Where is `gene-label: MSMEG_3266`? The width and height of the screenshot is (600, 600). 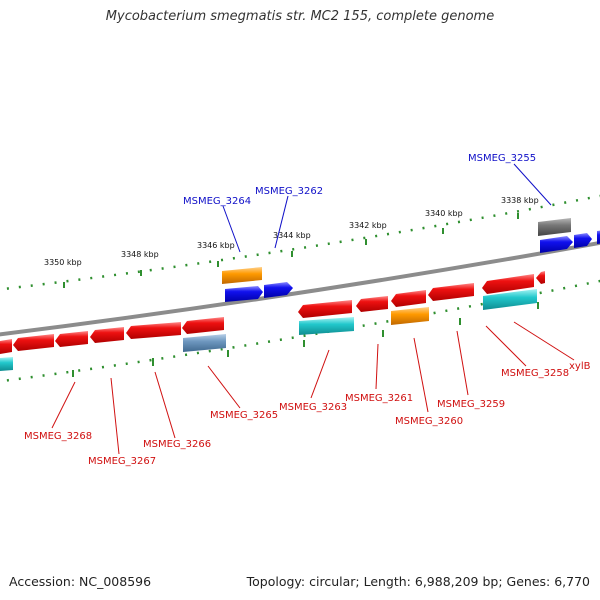
gene-label: MSMEG_3266 is located at coordinates (177, 444).